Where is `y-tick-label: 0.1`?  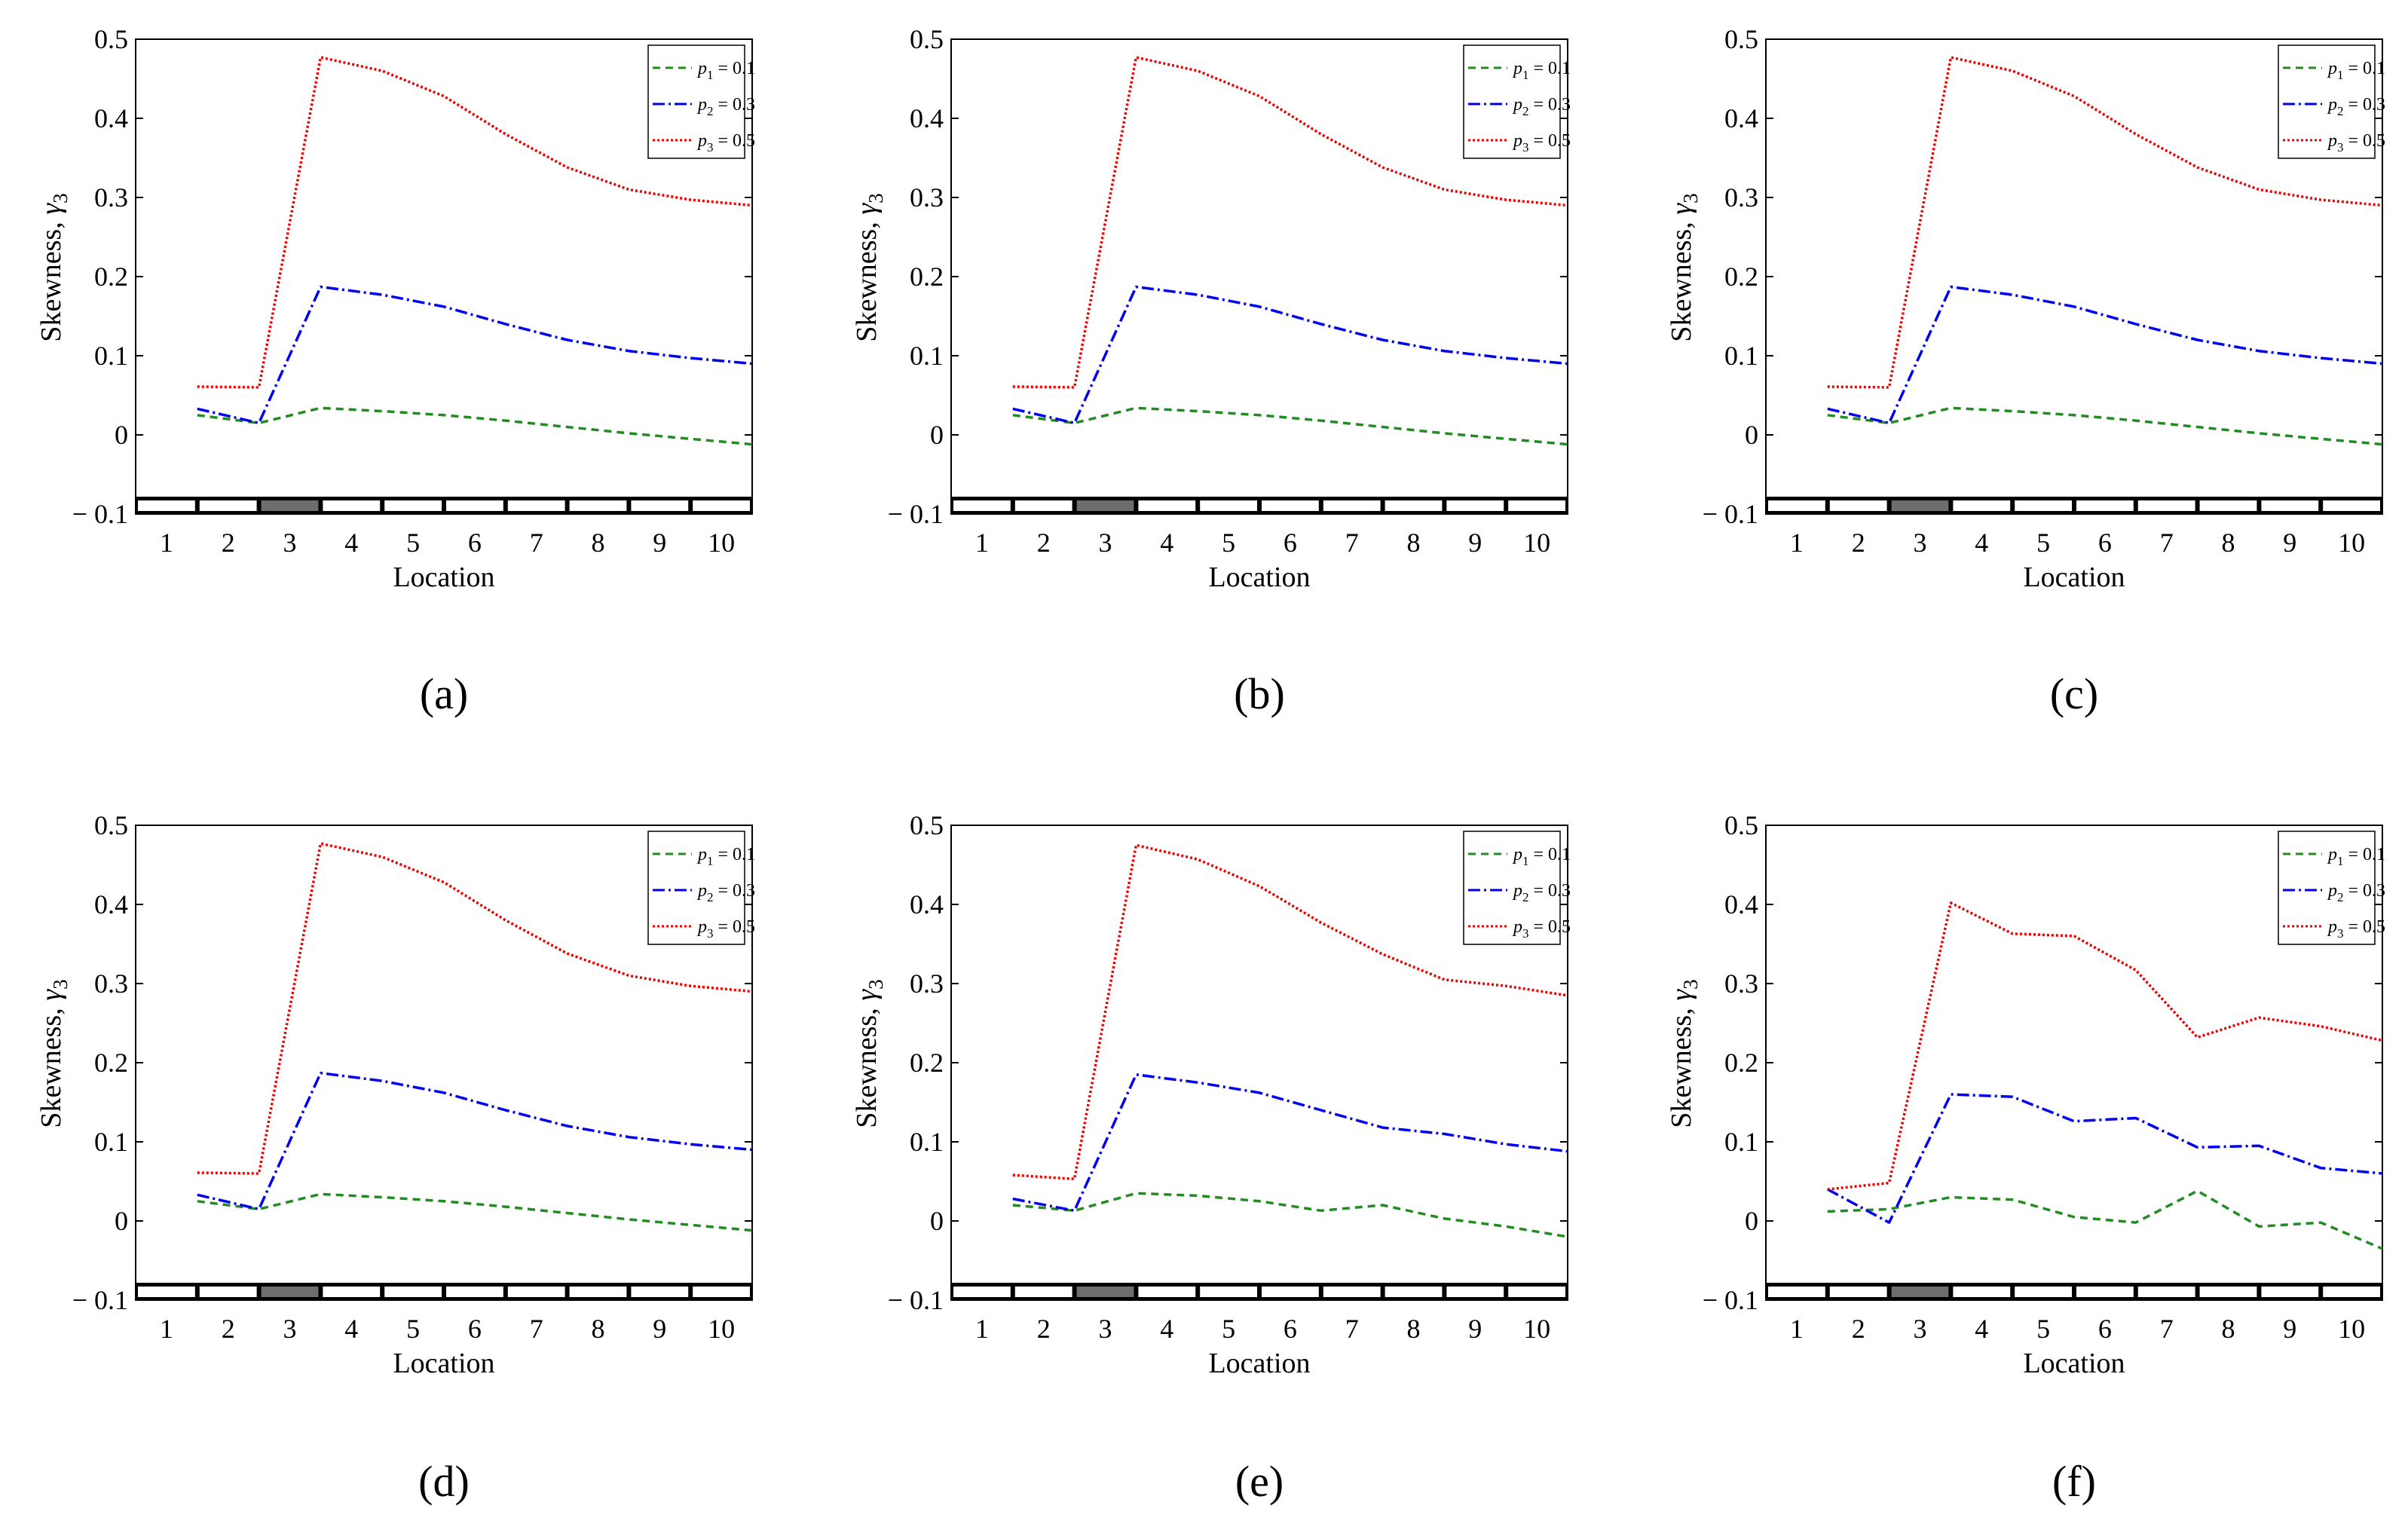
y-tick-label: 0.1 is located at coordinates (111, 1142).